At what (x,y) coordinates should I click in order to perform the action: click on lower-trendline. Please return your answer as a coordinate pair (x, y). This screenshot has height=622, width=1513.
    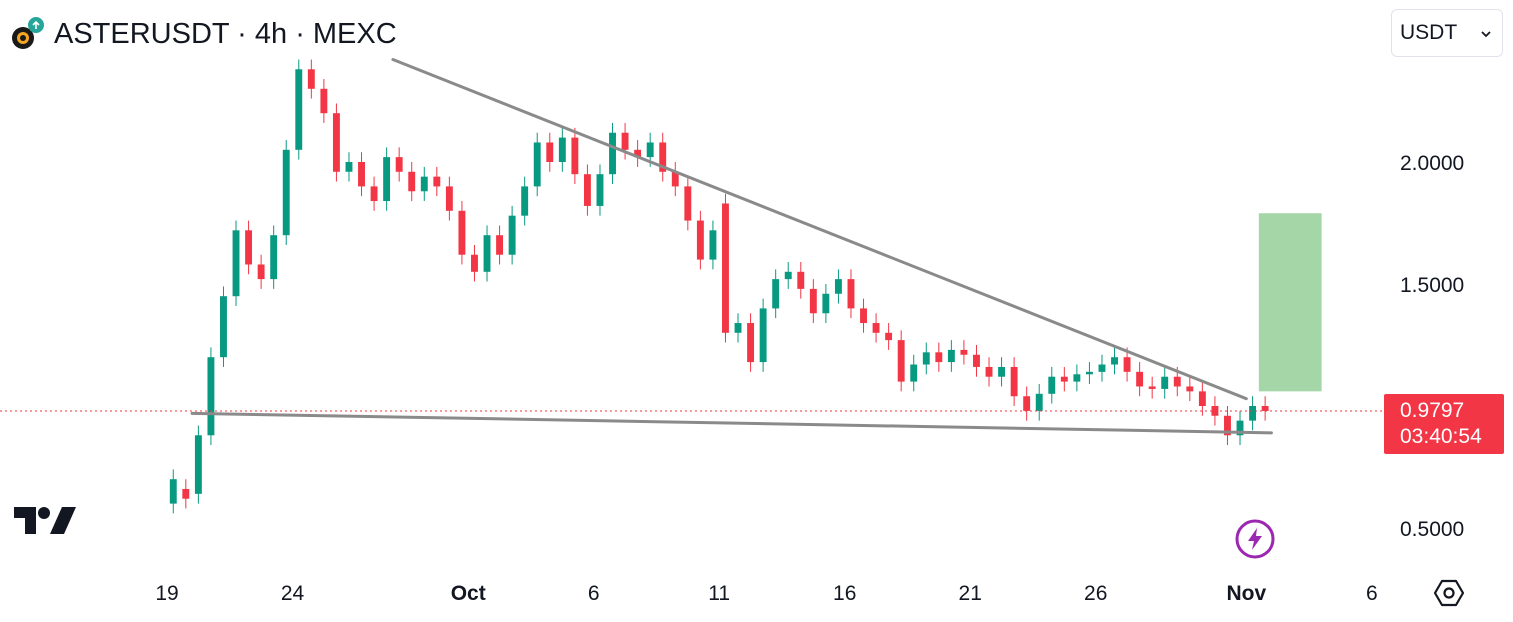
    Looking at the image, I should click on (731, 423).